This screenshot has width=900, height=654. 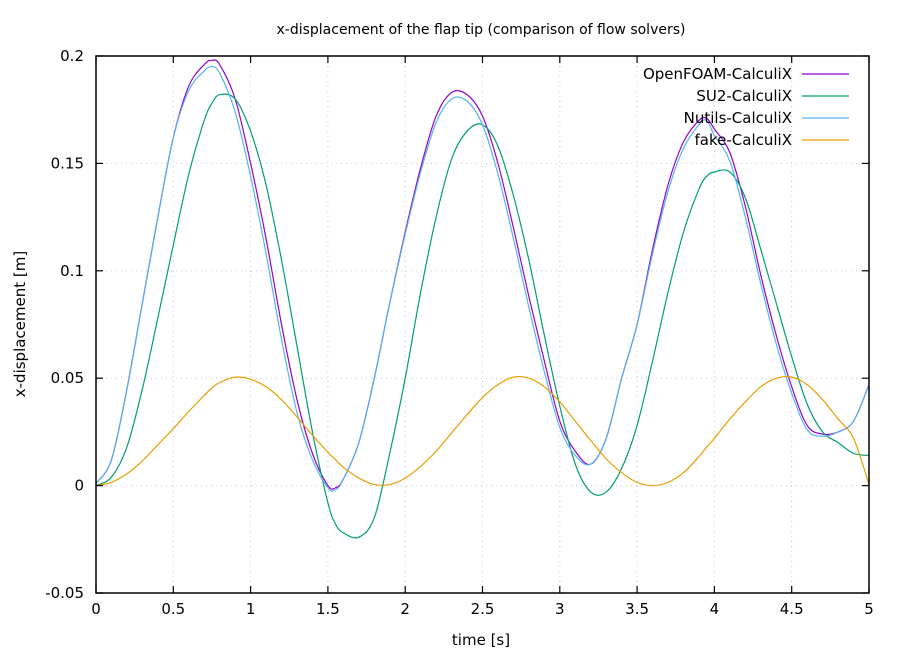 I want to click on y-tick-label: 0.1, so click(x=72, y=271).